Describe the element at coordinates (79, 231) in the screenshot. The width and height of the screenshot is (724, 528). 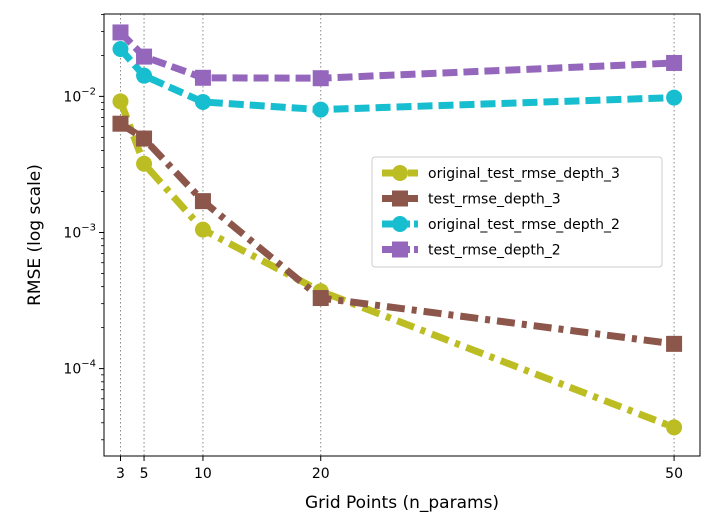
I see `y-tick-label: 10⁻³` at that location.